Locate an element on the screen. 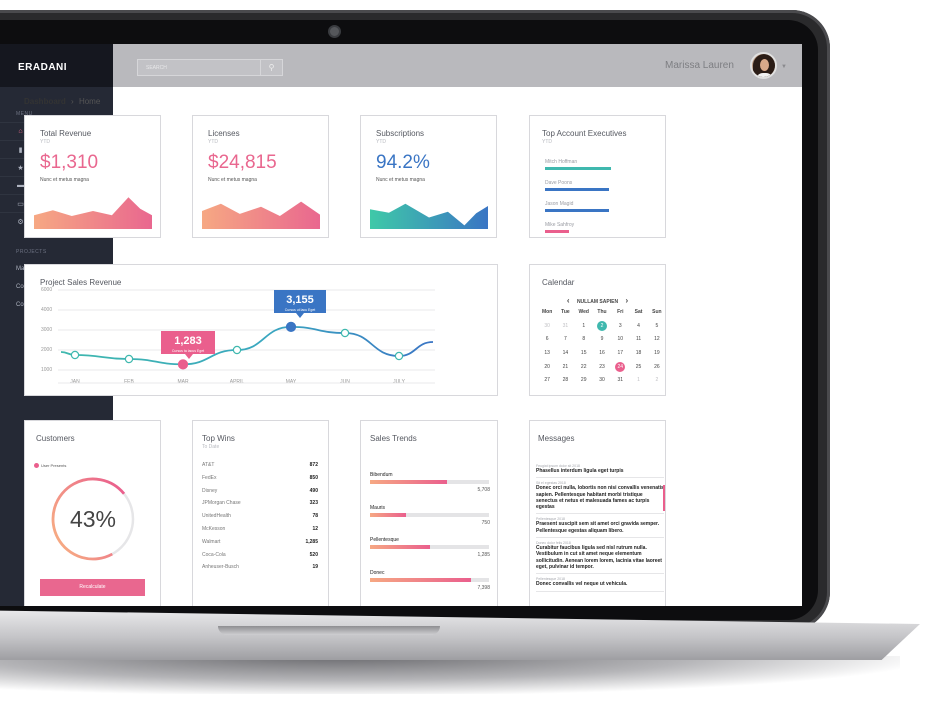  y-tick-label: 6000 is located at coordinates (47, 290).